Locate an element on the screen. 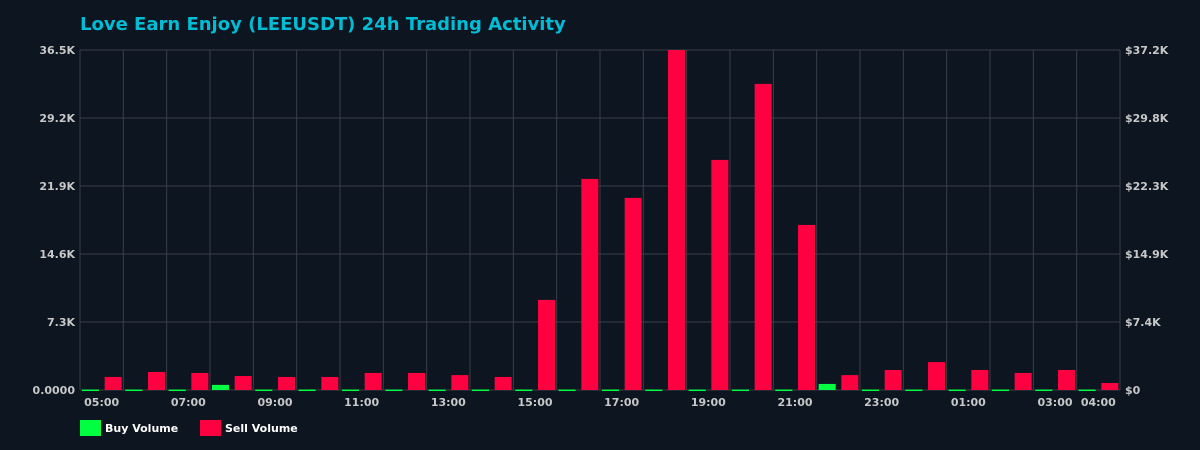 The height and width of the screenshot is (450, 1200). legend-label-buy: Buy Volume is located at coordinates (142, 428).